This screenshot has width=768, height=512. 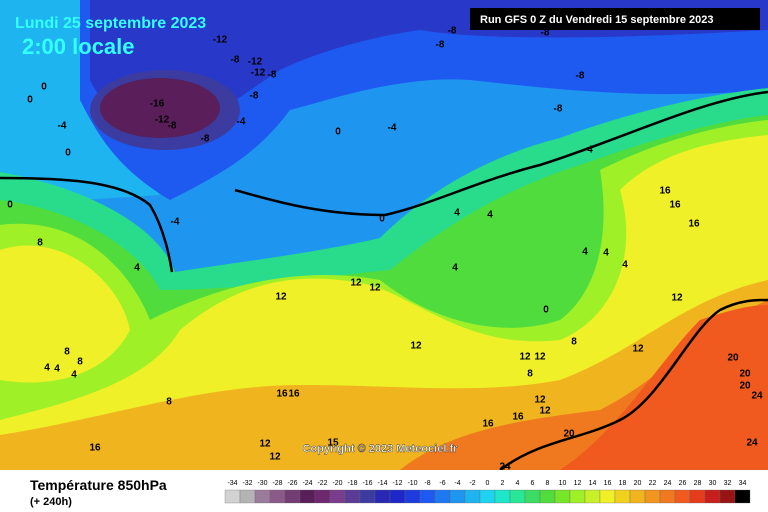 I want to click on scale-label: -34, so click(x=232, y=483).